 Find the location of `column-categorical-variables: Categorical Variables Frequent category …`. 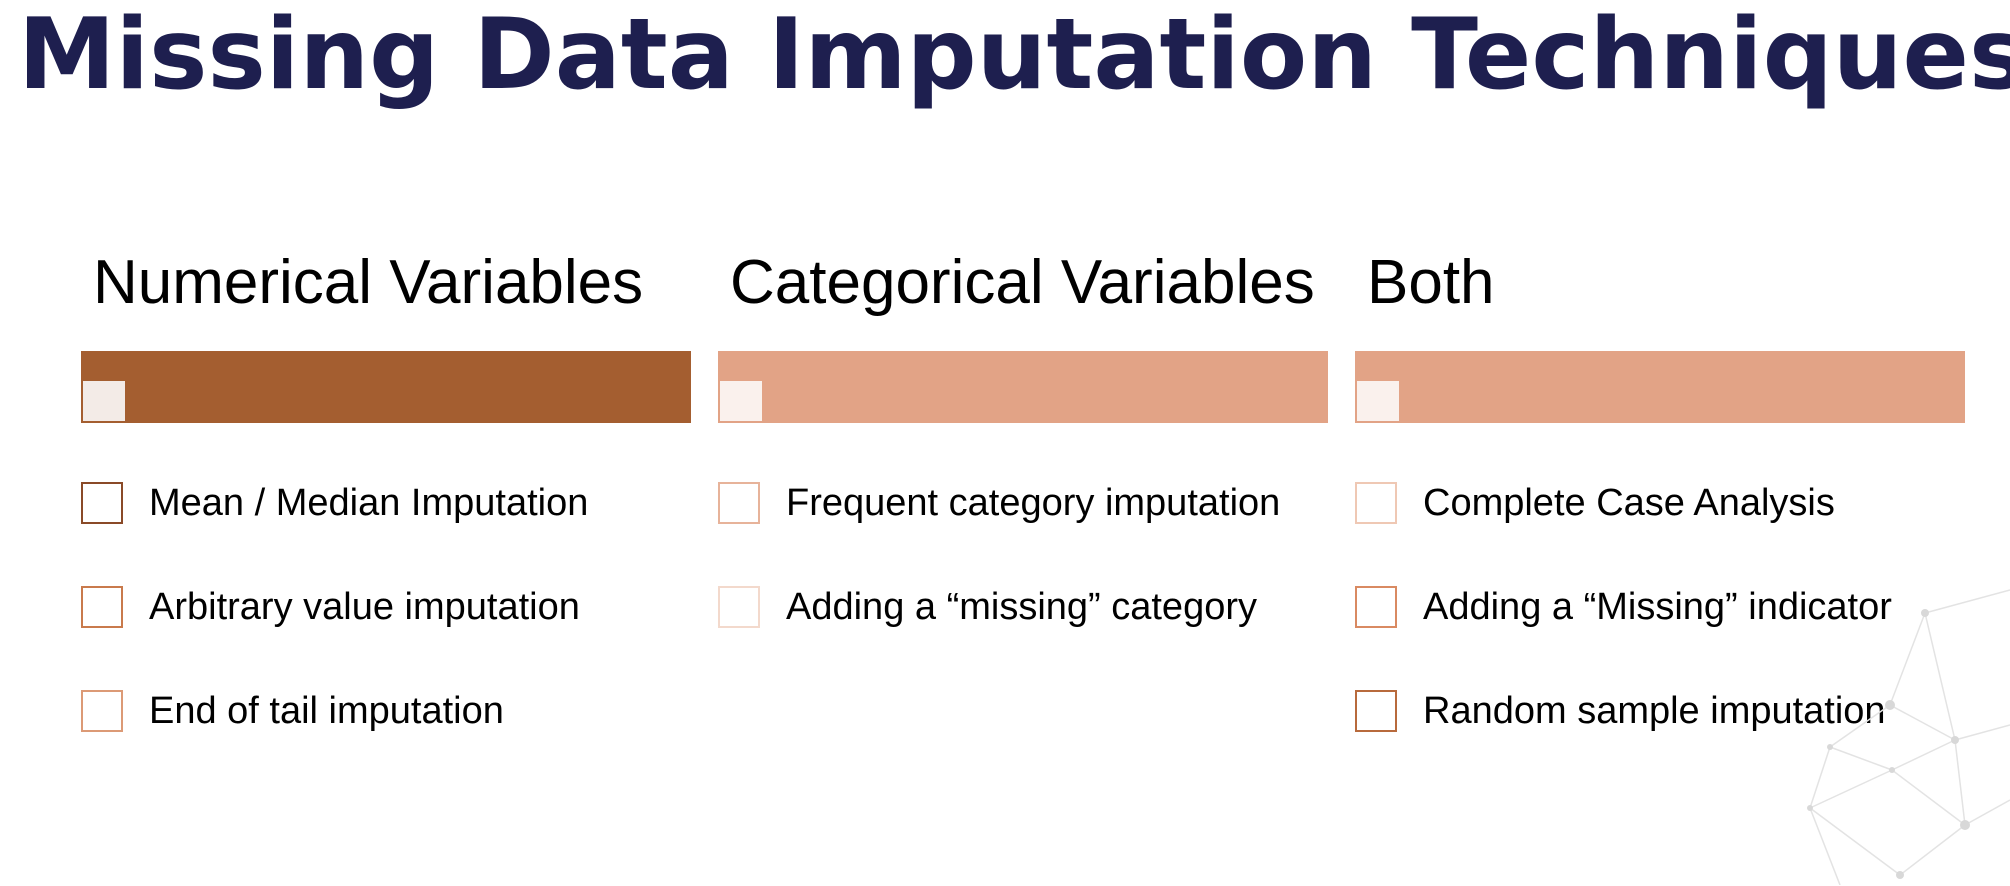

column-categorical-variables: Categorical Variables Frequent category … is located at coordinates (1023, 436).